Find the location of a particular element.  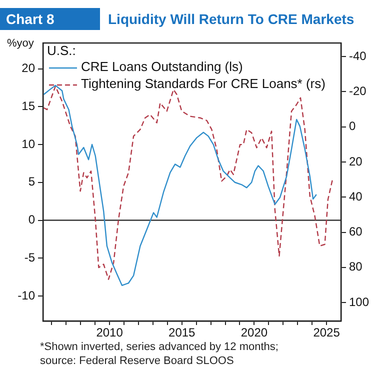

y-tick-label: 20 is located at coordinates (29, 68).